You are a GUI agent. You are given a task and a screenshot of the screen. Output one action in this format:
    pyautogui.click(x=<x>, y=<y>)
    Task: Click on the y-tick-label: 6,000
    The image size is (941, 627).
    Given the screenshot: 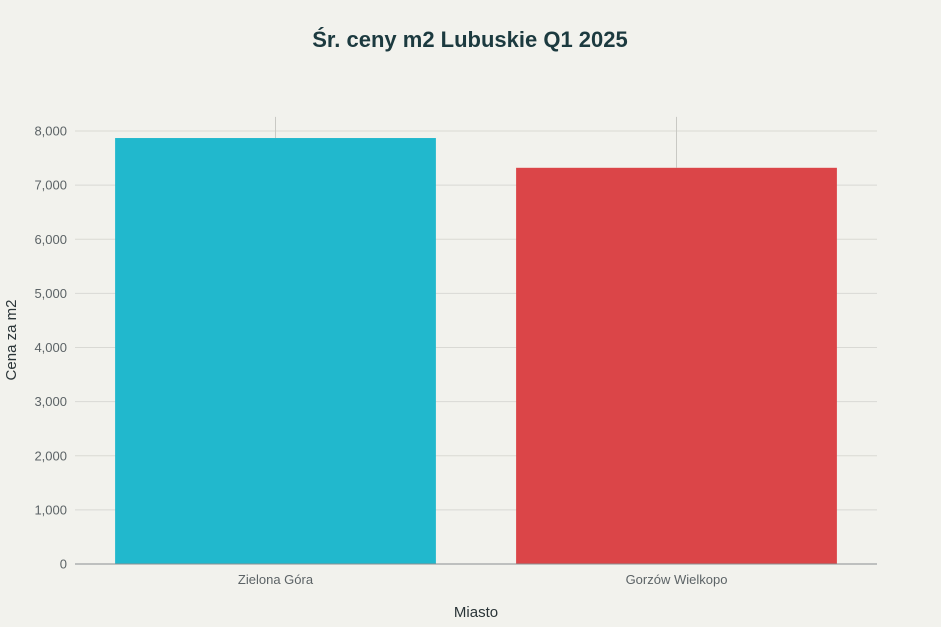 What is the action you would take?
    pyautogui.click(x=50, y=239)
    